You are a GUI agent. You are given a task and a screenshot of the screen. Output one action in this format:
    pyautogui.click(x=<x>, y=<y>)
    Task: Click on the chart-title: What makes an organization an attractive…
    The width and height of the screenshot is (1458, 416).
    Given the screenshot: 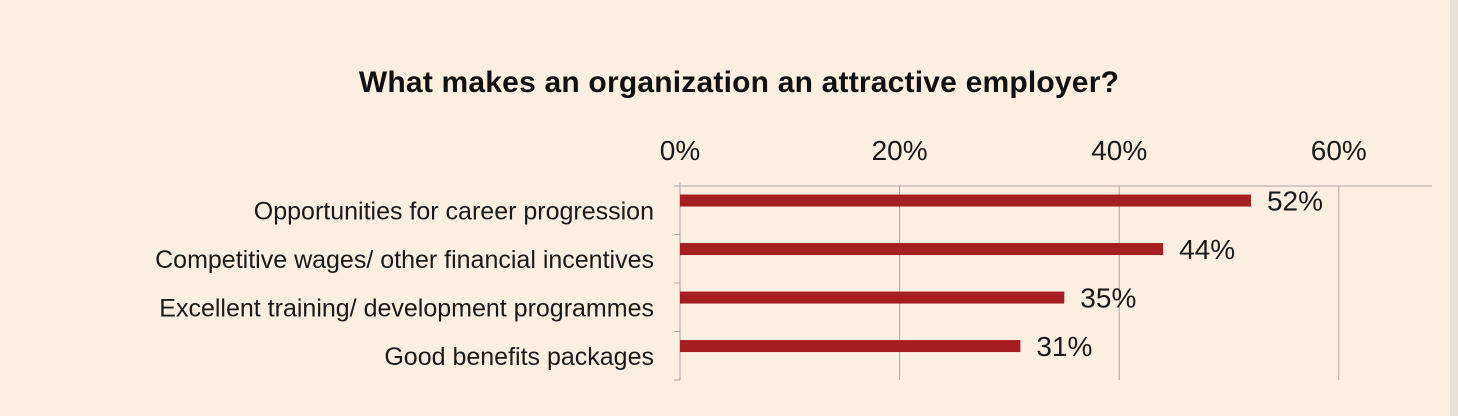 What is the action you would take?
    pyautogui.click(x=739, y=82)
    